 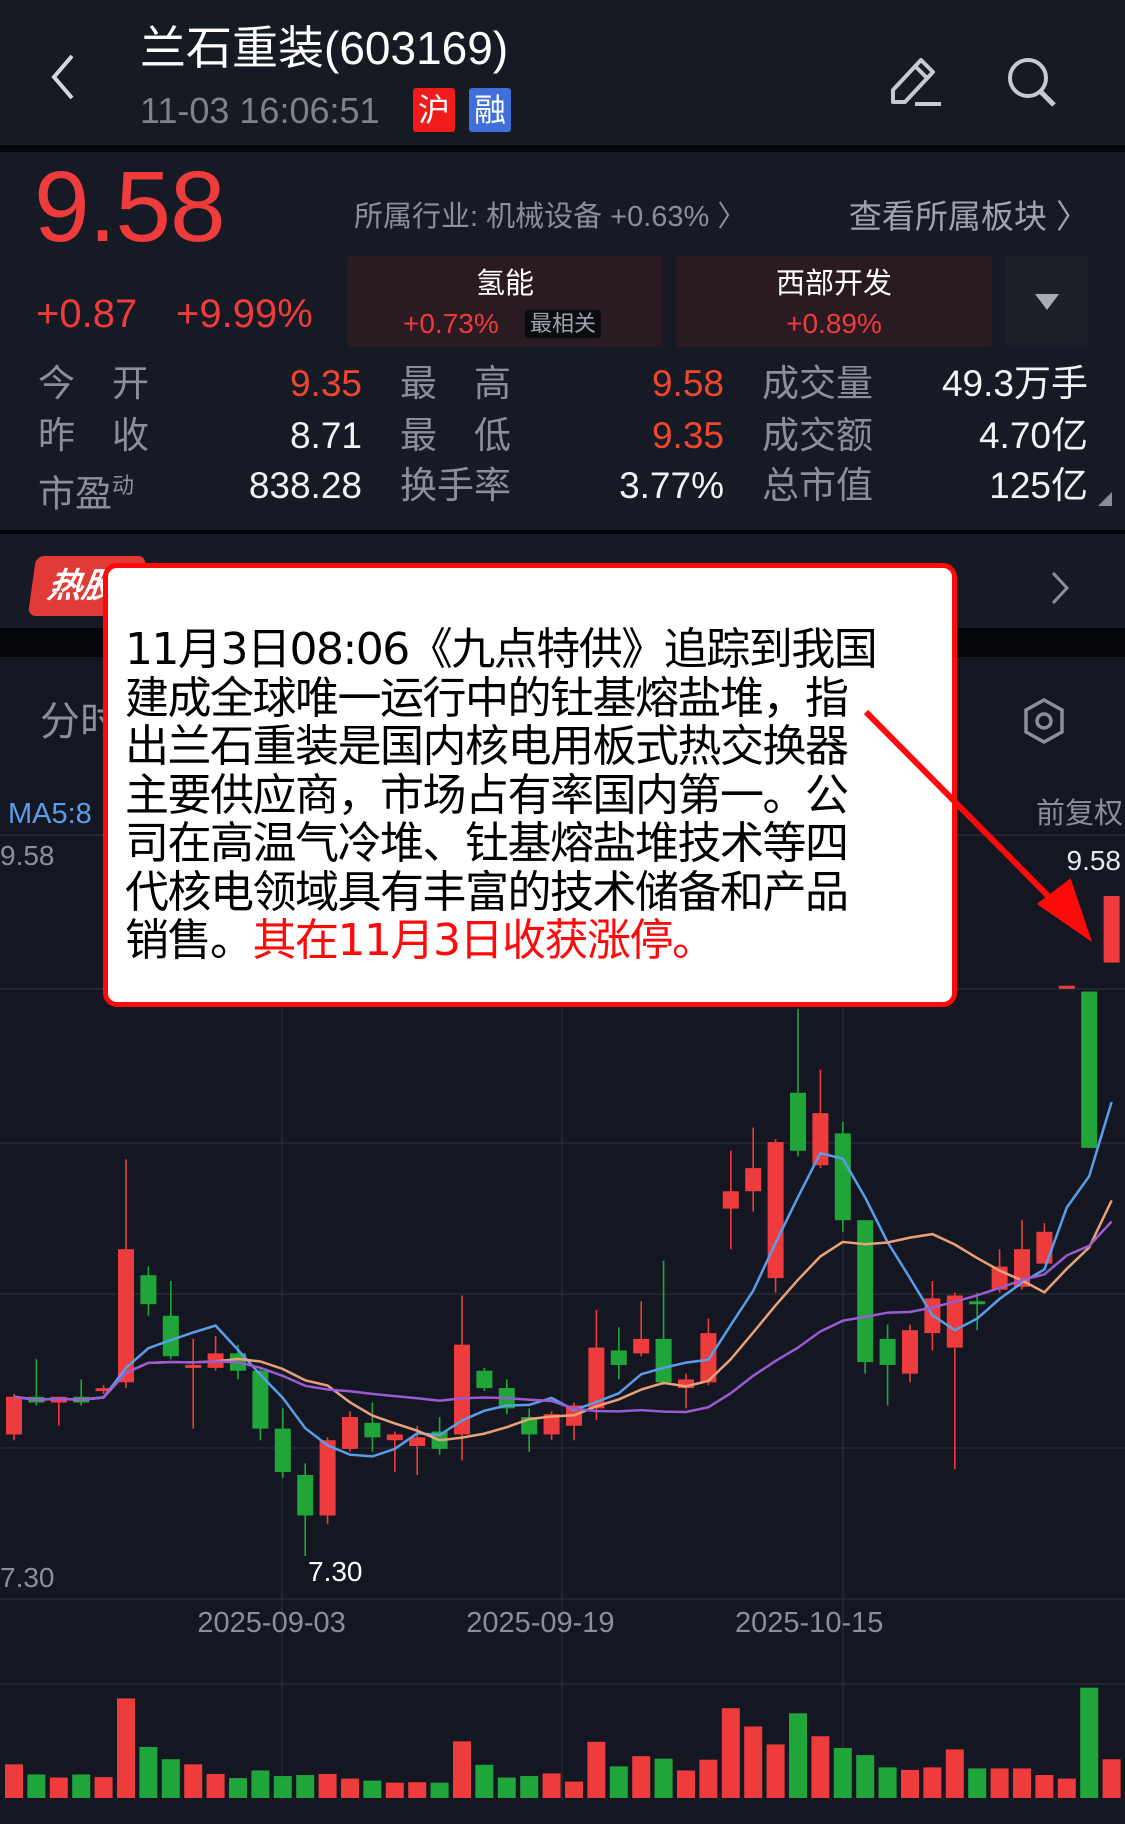 What do you see at coordinates (504, 284) in the screenshot?
I see `concept-name: 氢能` at bounding box center [504, 284].